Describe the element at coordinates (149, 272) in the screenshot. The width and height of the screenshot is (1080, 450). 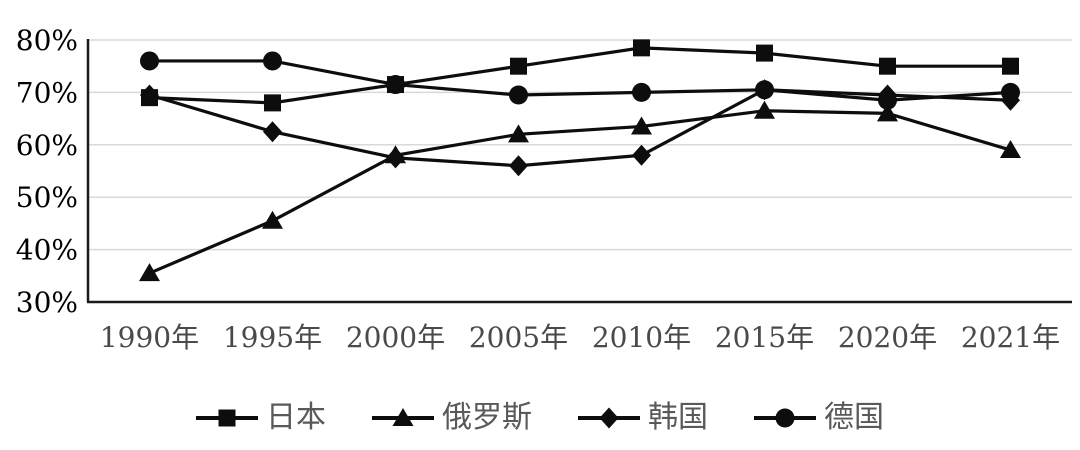
I see `series-俄罗斯-marker-1990年` at that location.